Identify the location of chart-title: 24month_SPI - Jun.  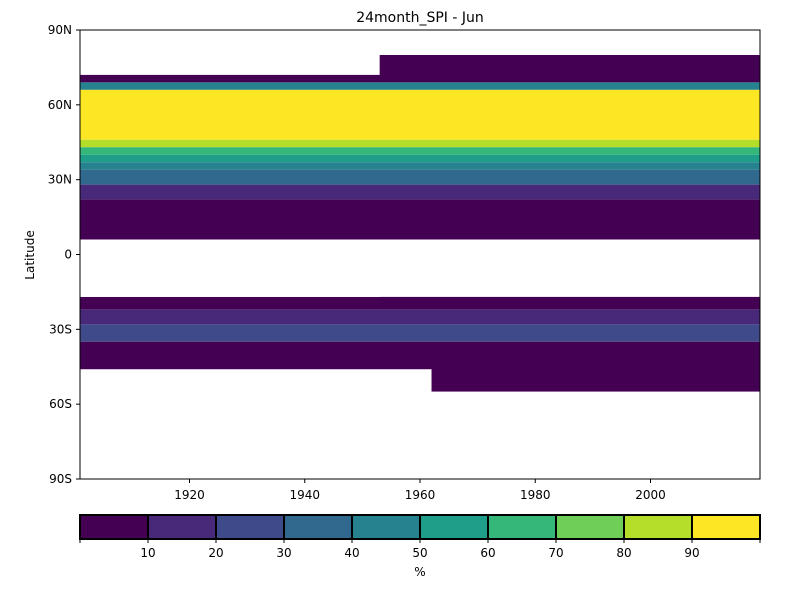
(420, 18).